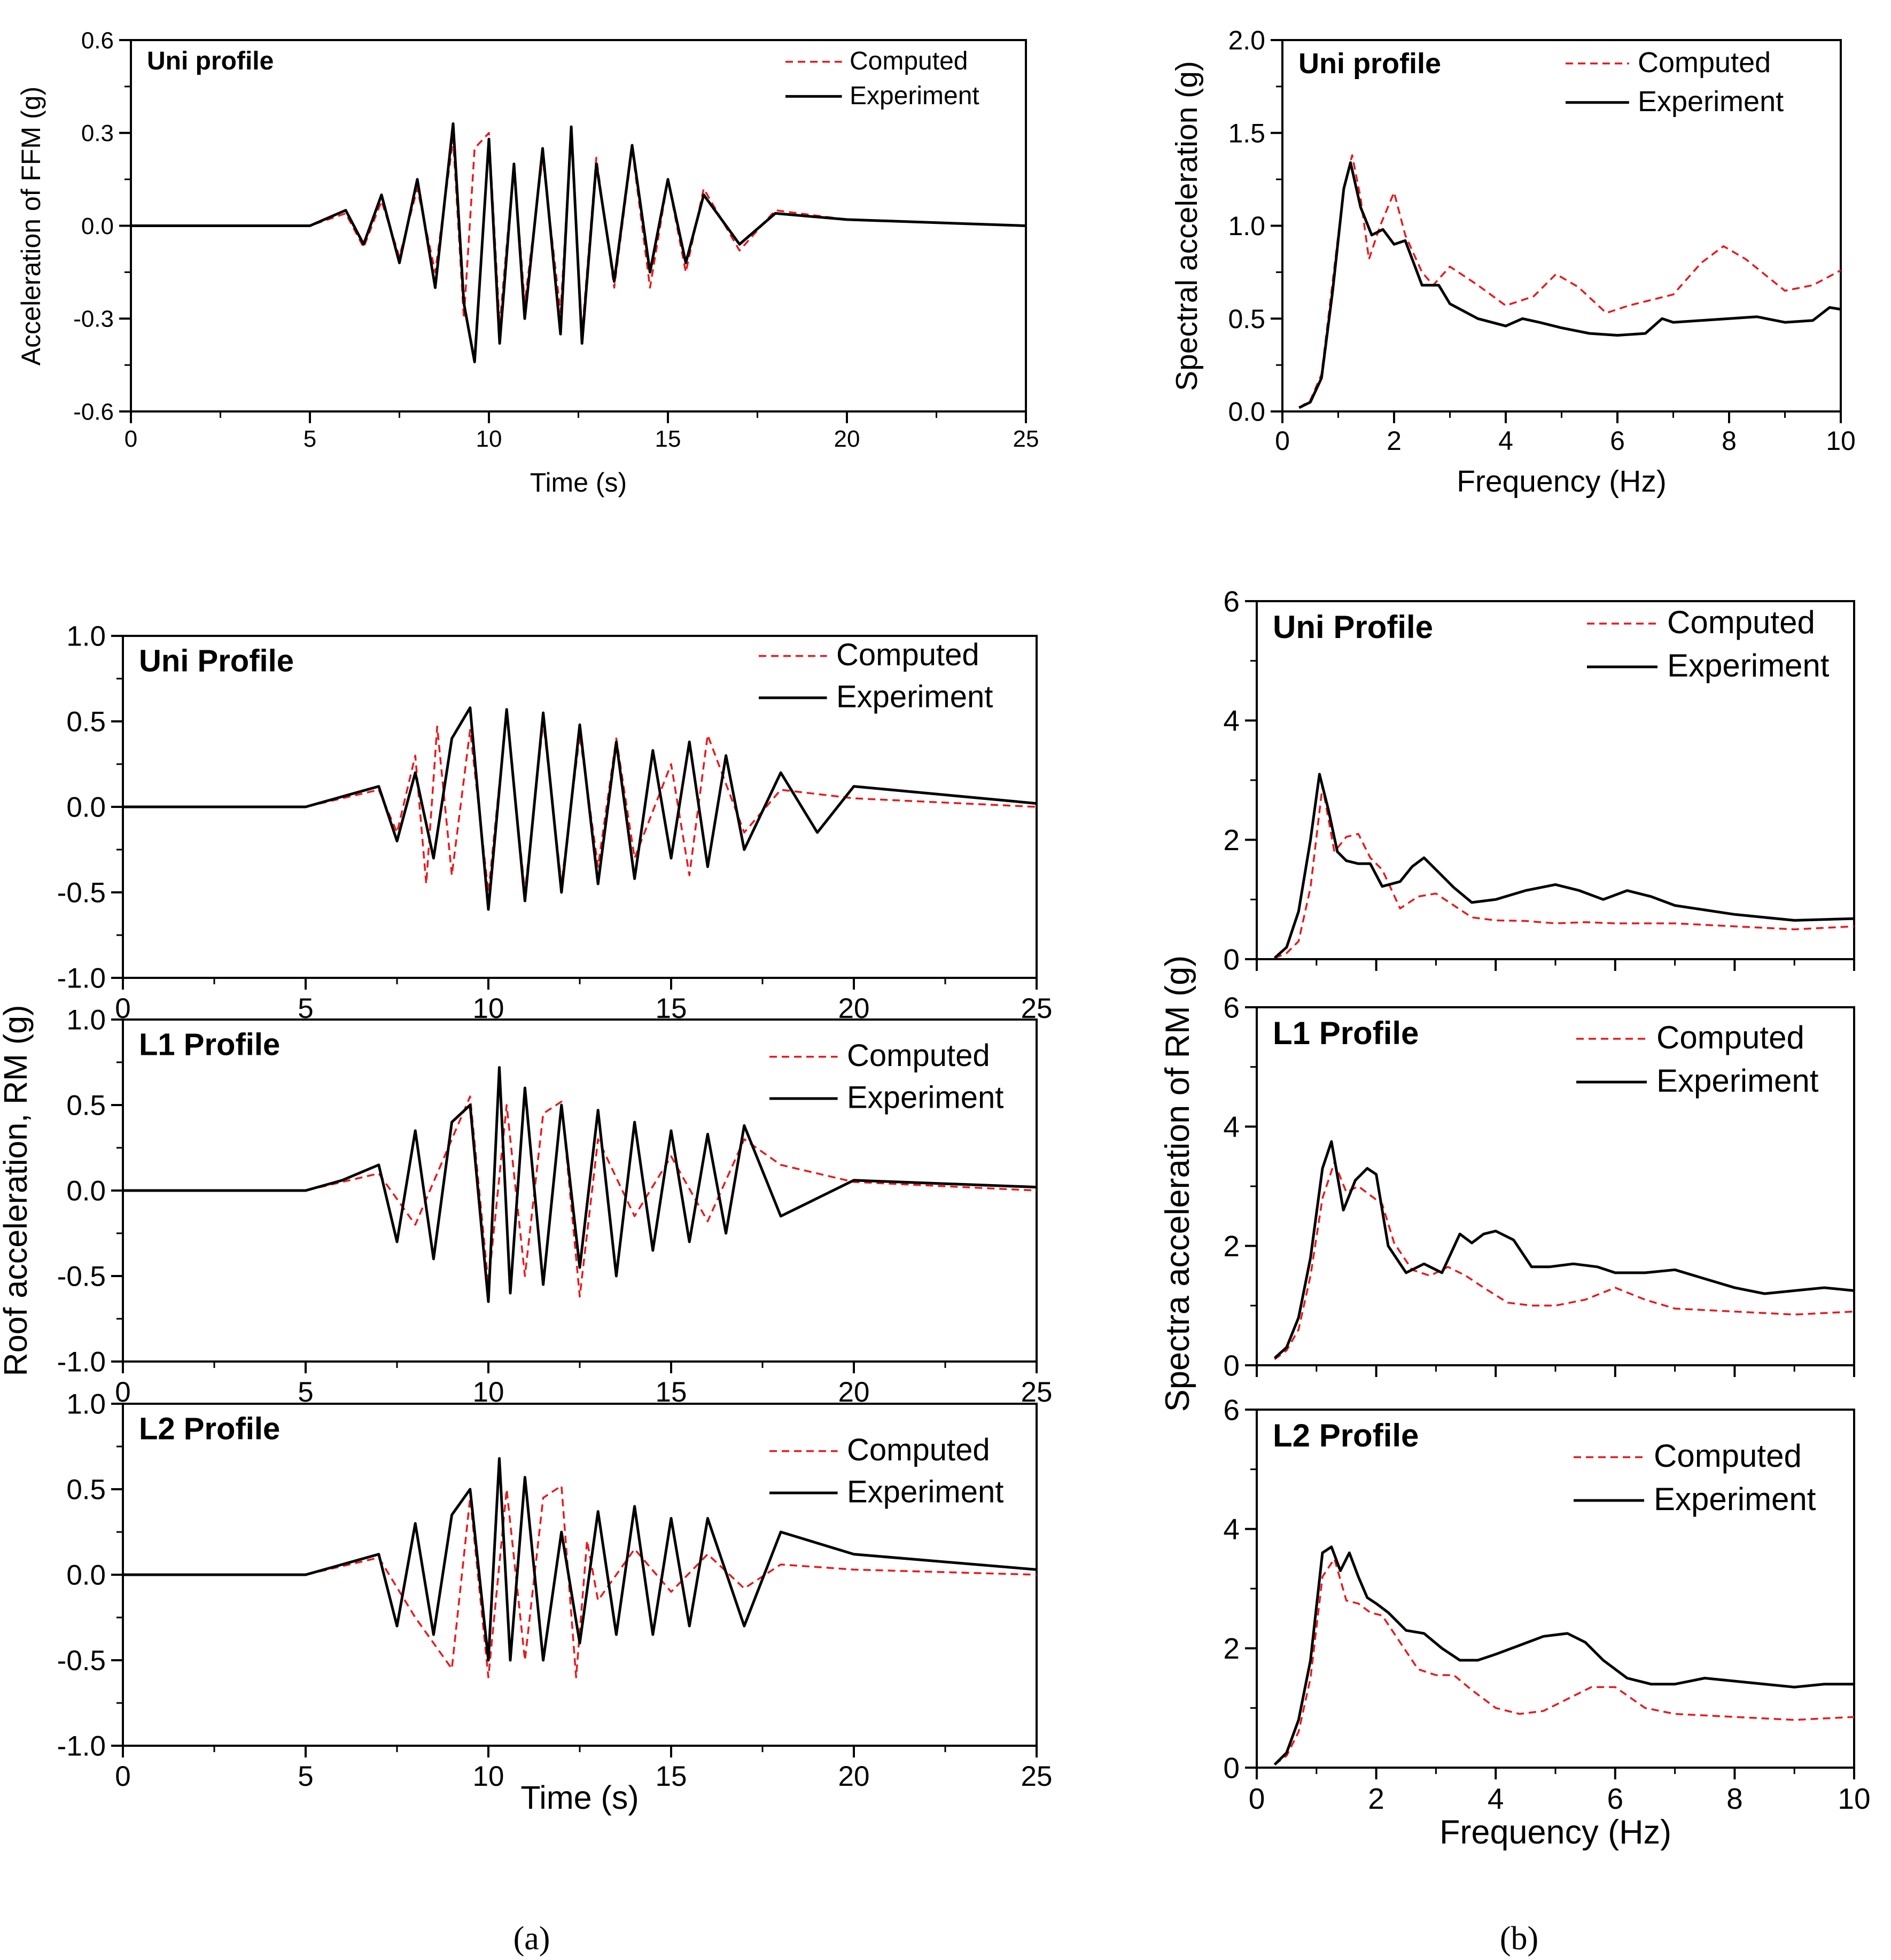 The image size is (1891, 1960). What do you see at coordinates (17, 1190) in the screenshot?
I see `y-axis-label: Roof acceleration, RM (g)` at bounding box center [17, 1190].